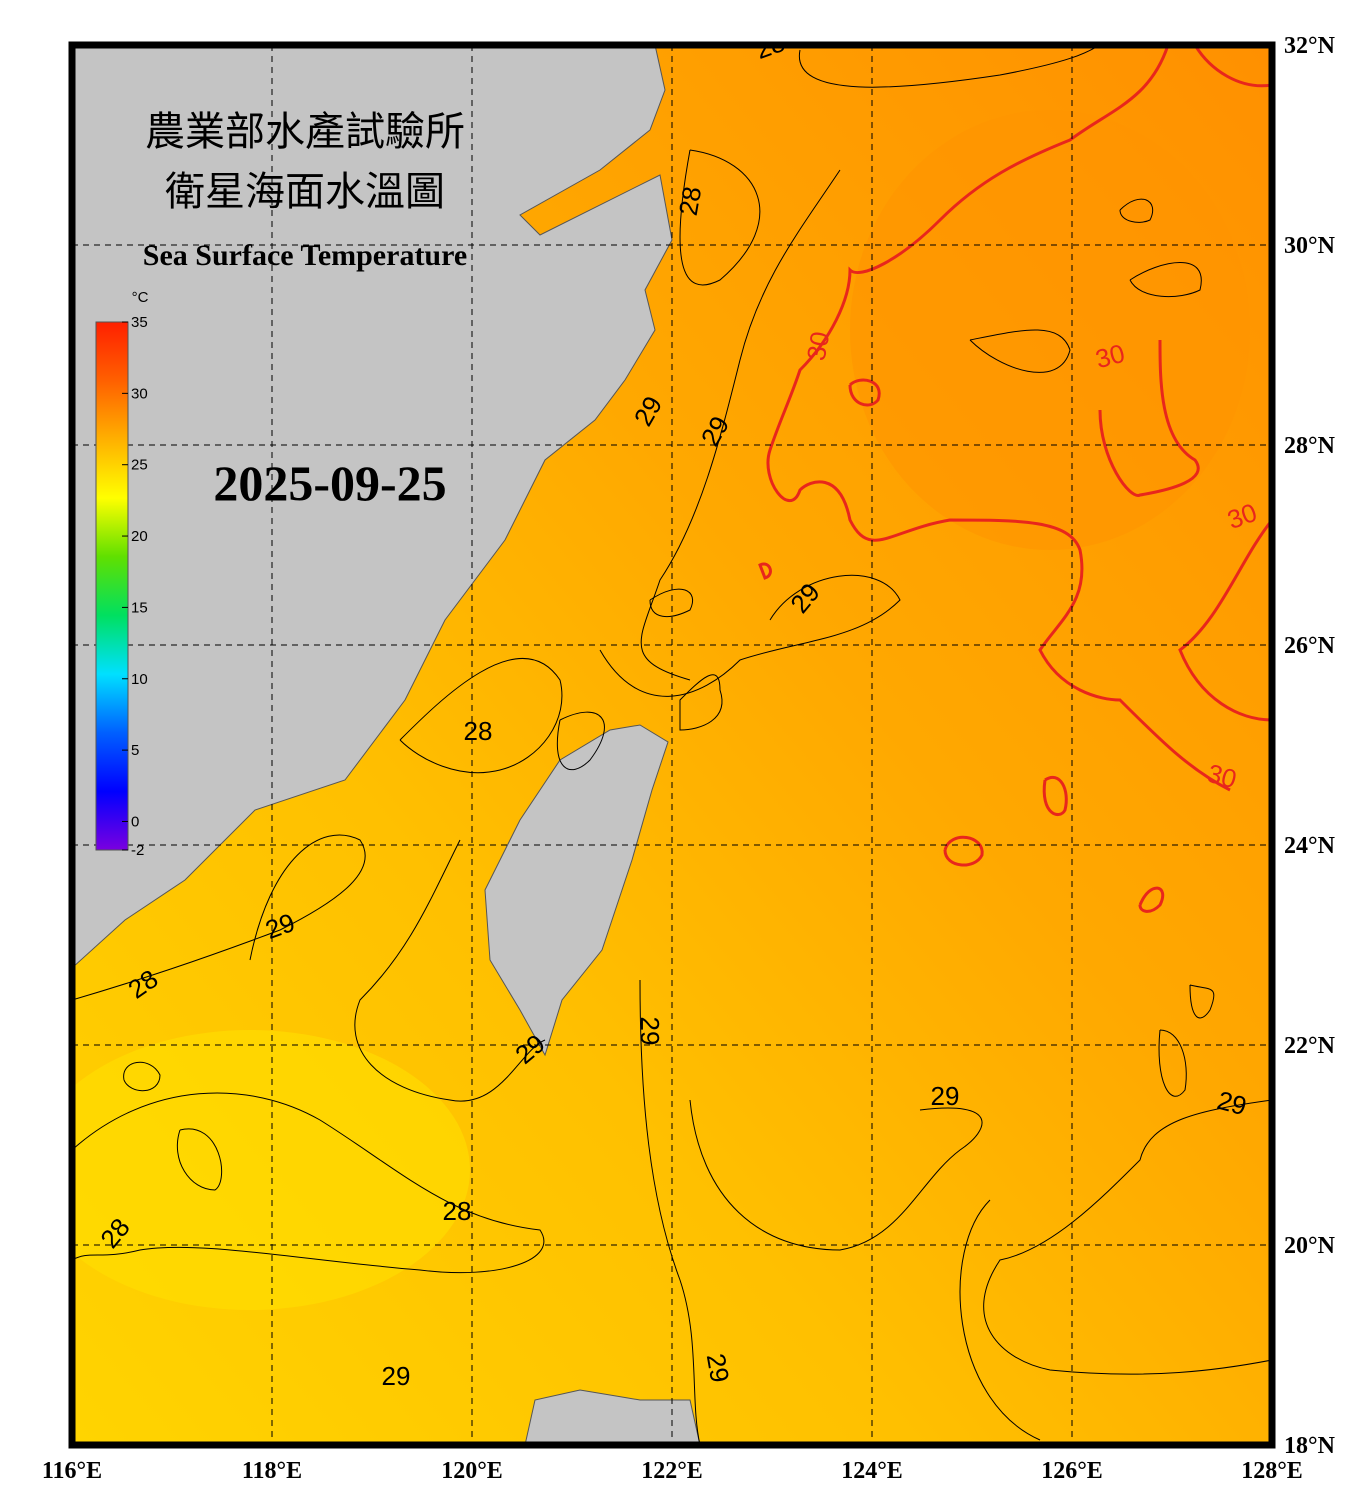 The height and width of the screenshot is (1500, 1350). I want to click on title-en: Sea Surface Temperature, so click(305, 255).